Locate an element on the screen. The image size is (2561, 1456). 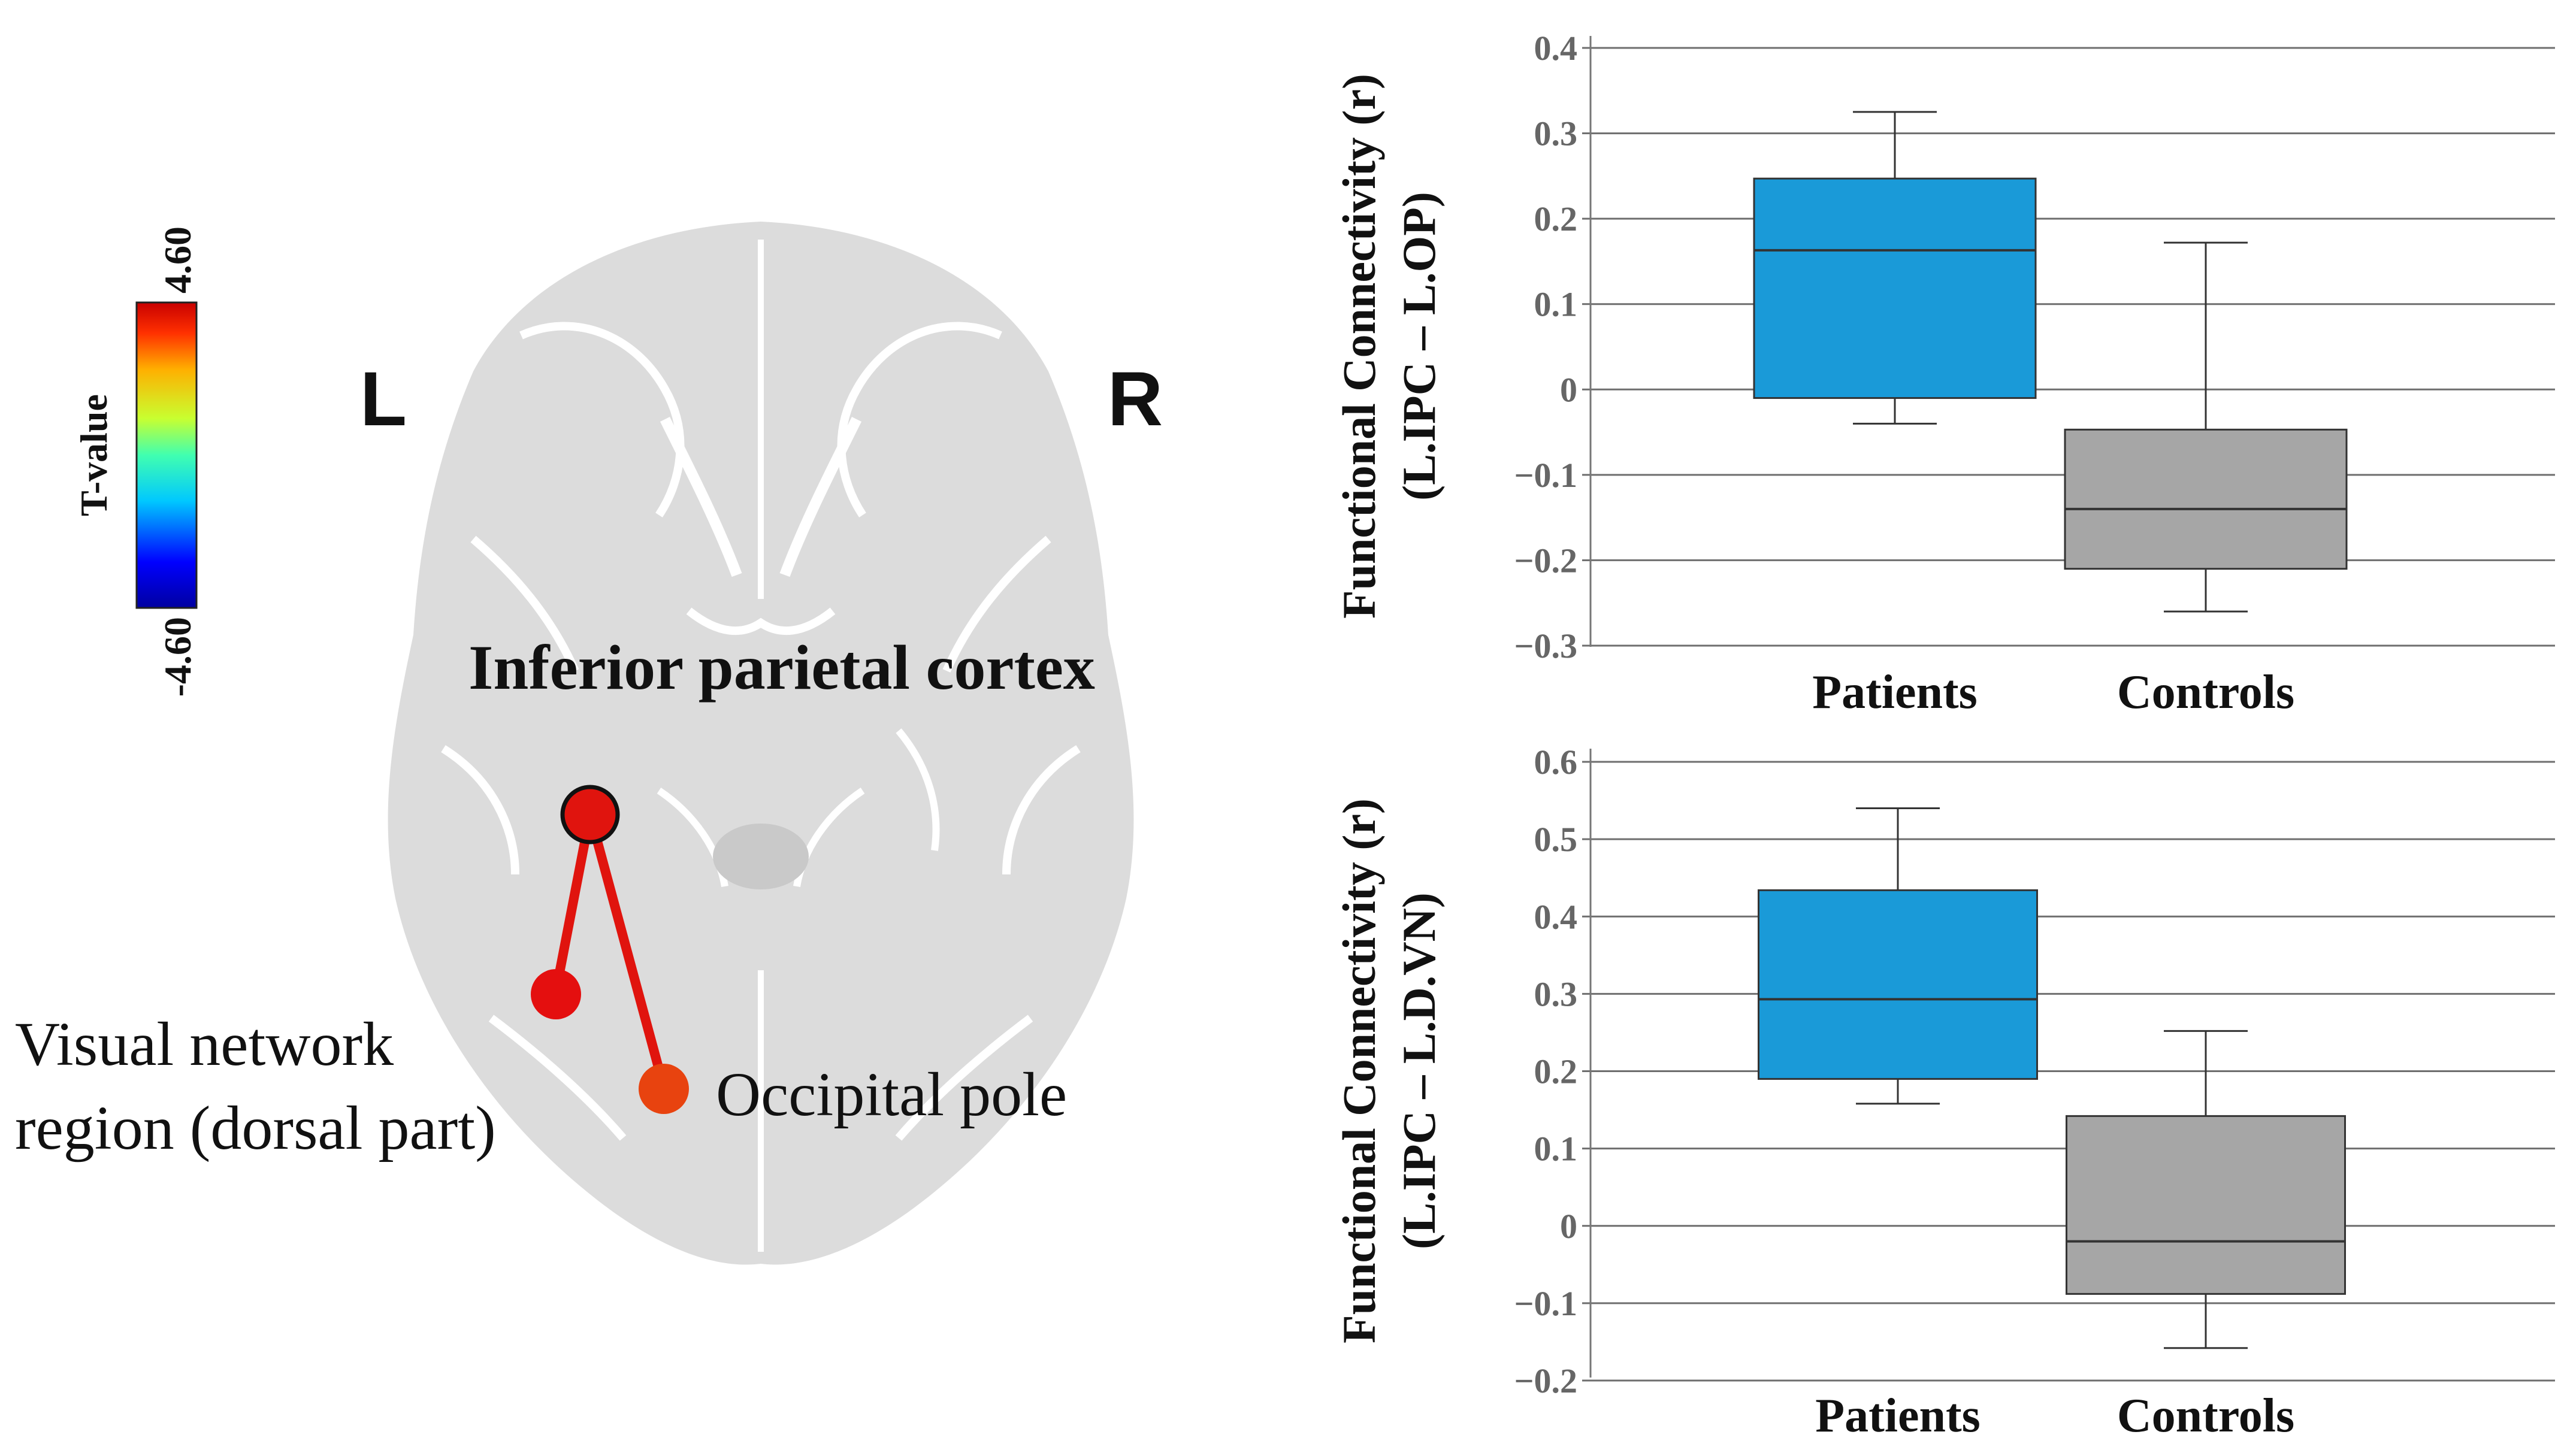
visual-network-label-line2: region (dorsal part) is located at coordinates (255, 1128).